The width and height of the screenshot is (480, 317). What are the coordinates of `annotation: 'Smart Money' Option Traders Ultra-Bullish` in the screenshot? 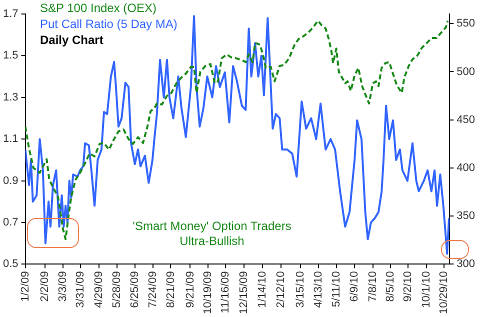 It's located at (212, 233).